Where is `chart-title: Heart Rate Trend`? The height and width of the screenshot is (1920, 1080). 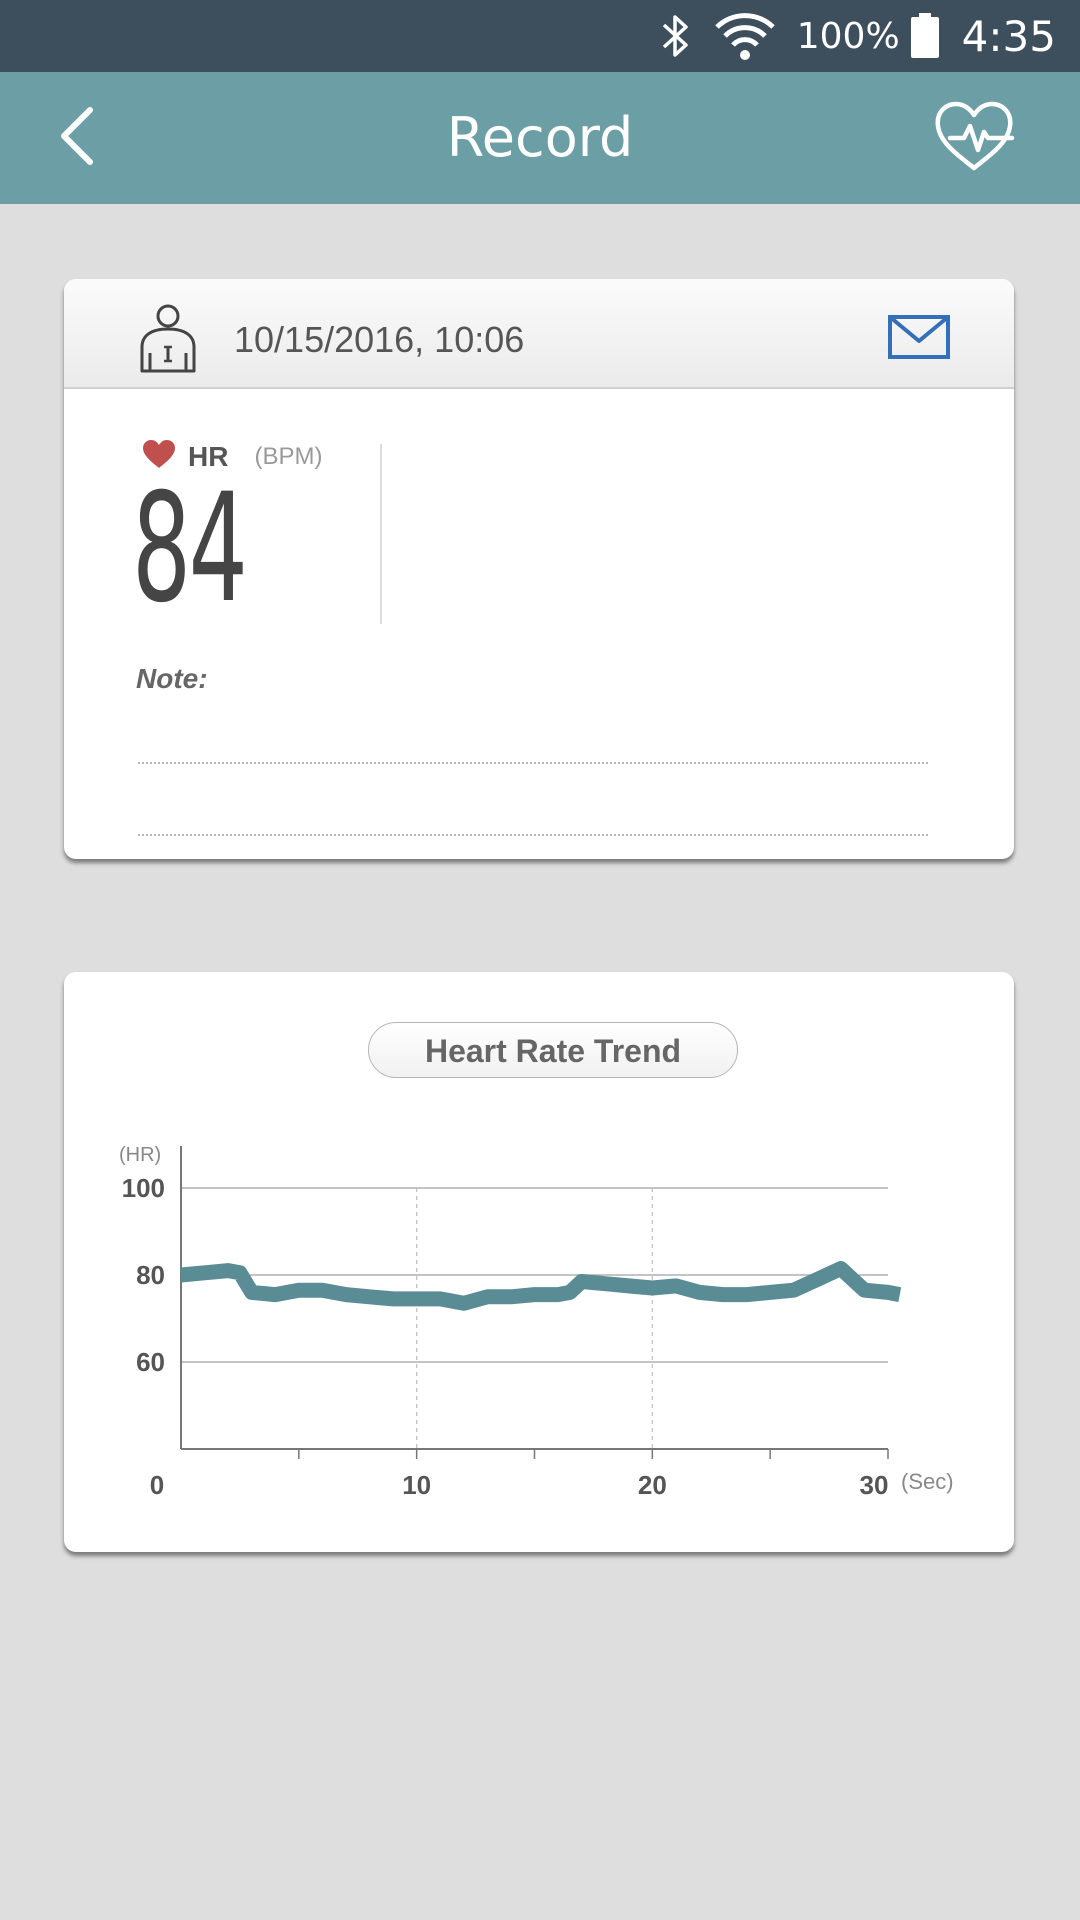
chart-title: Heart Rate Trend is located at coordinates (553, 1050).